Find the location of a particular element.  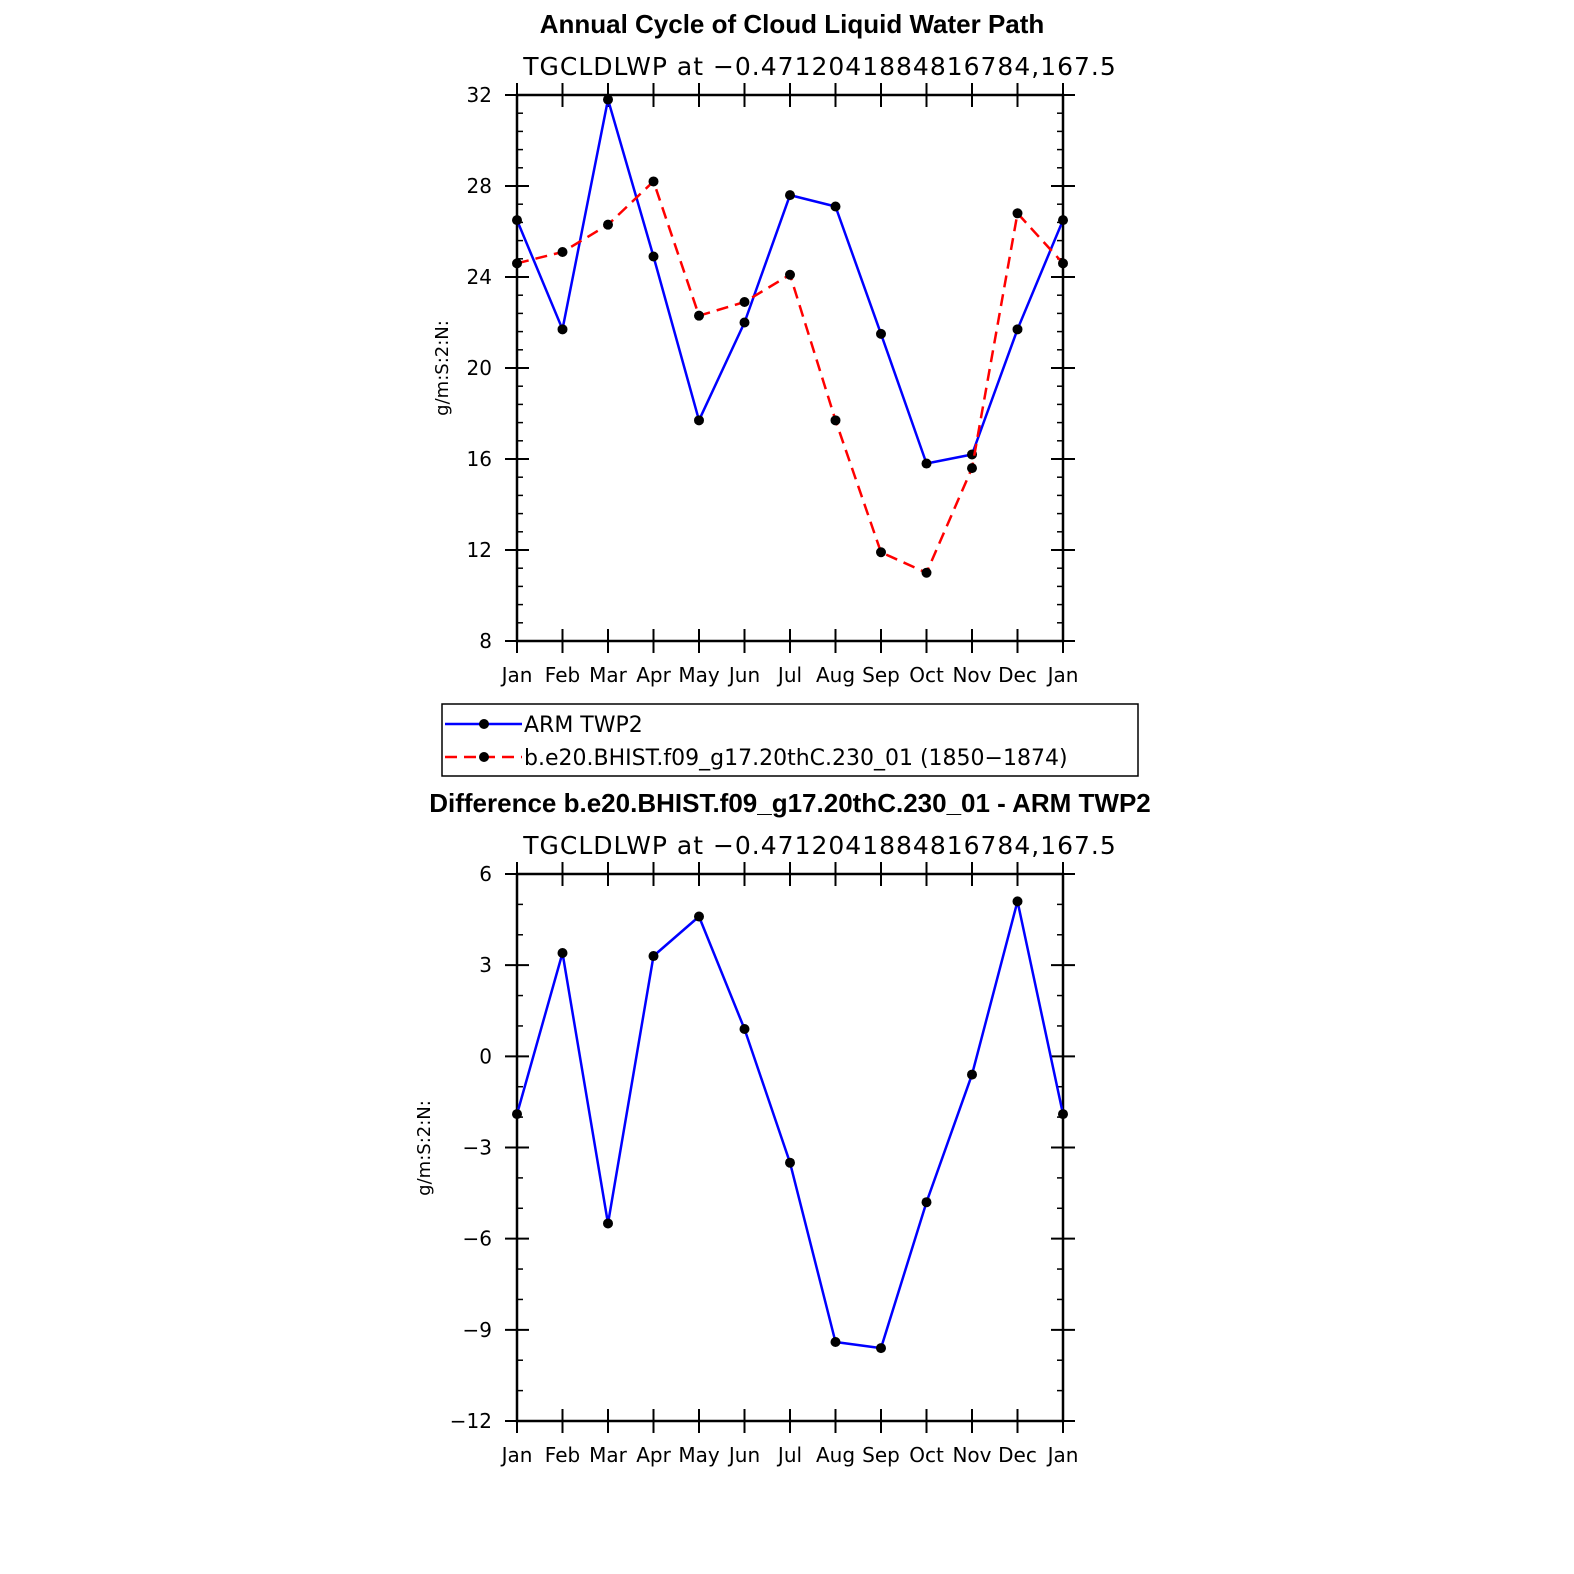

top-series-0-line is located at coordinates (790, 281).